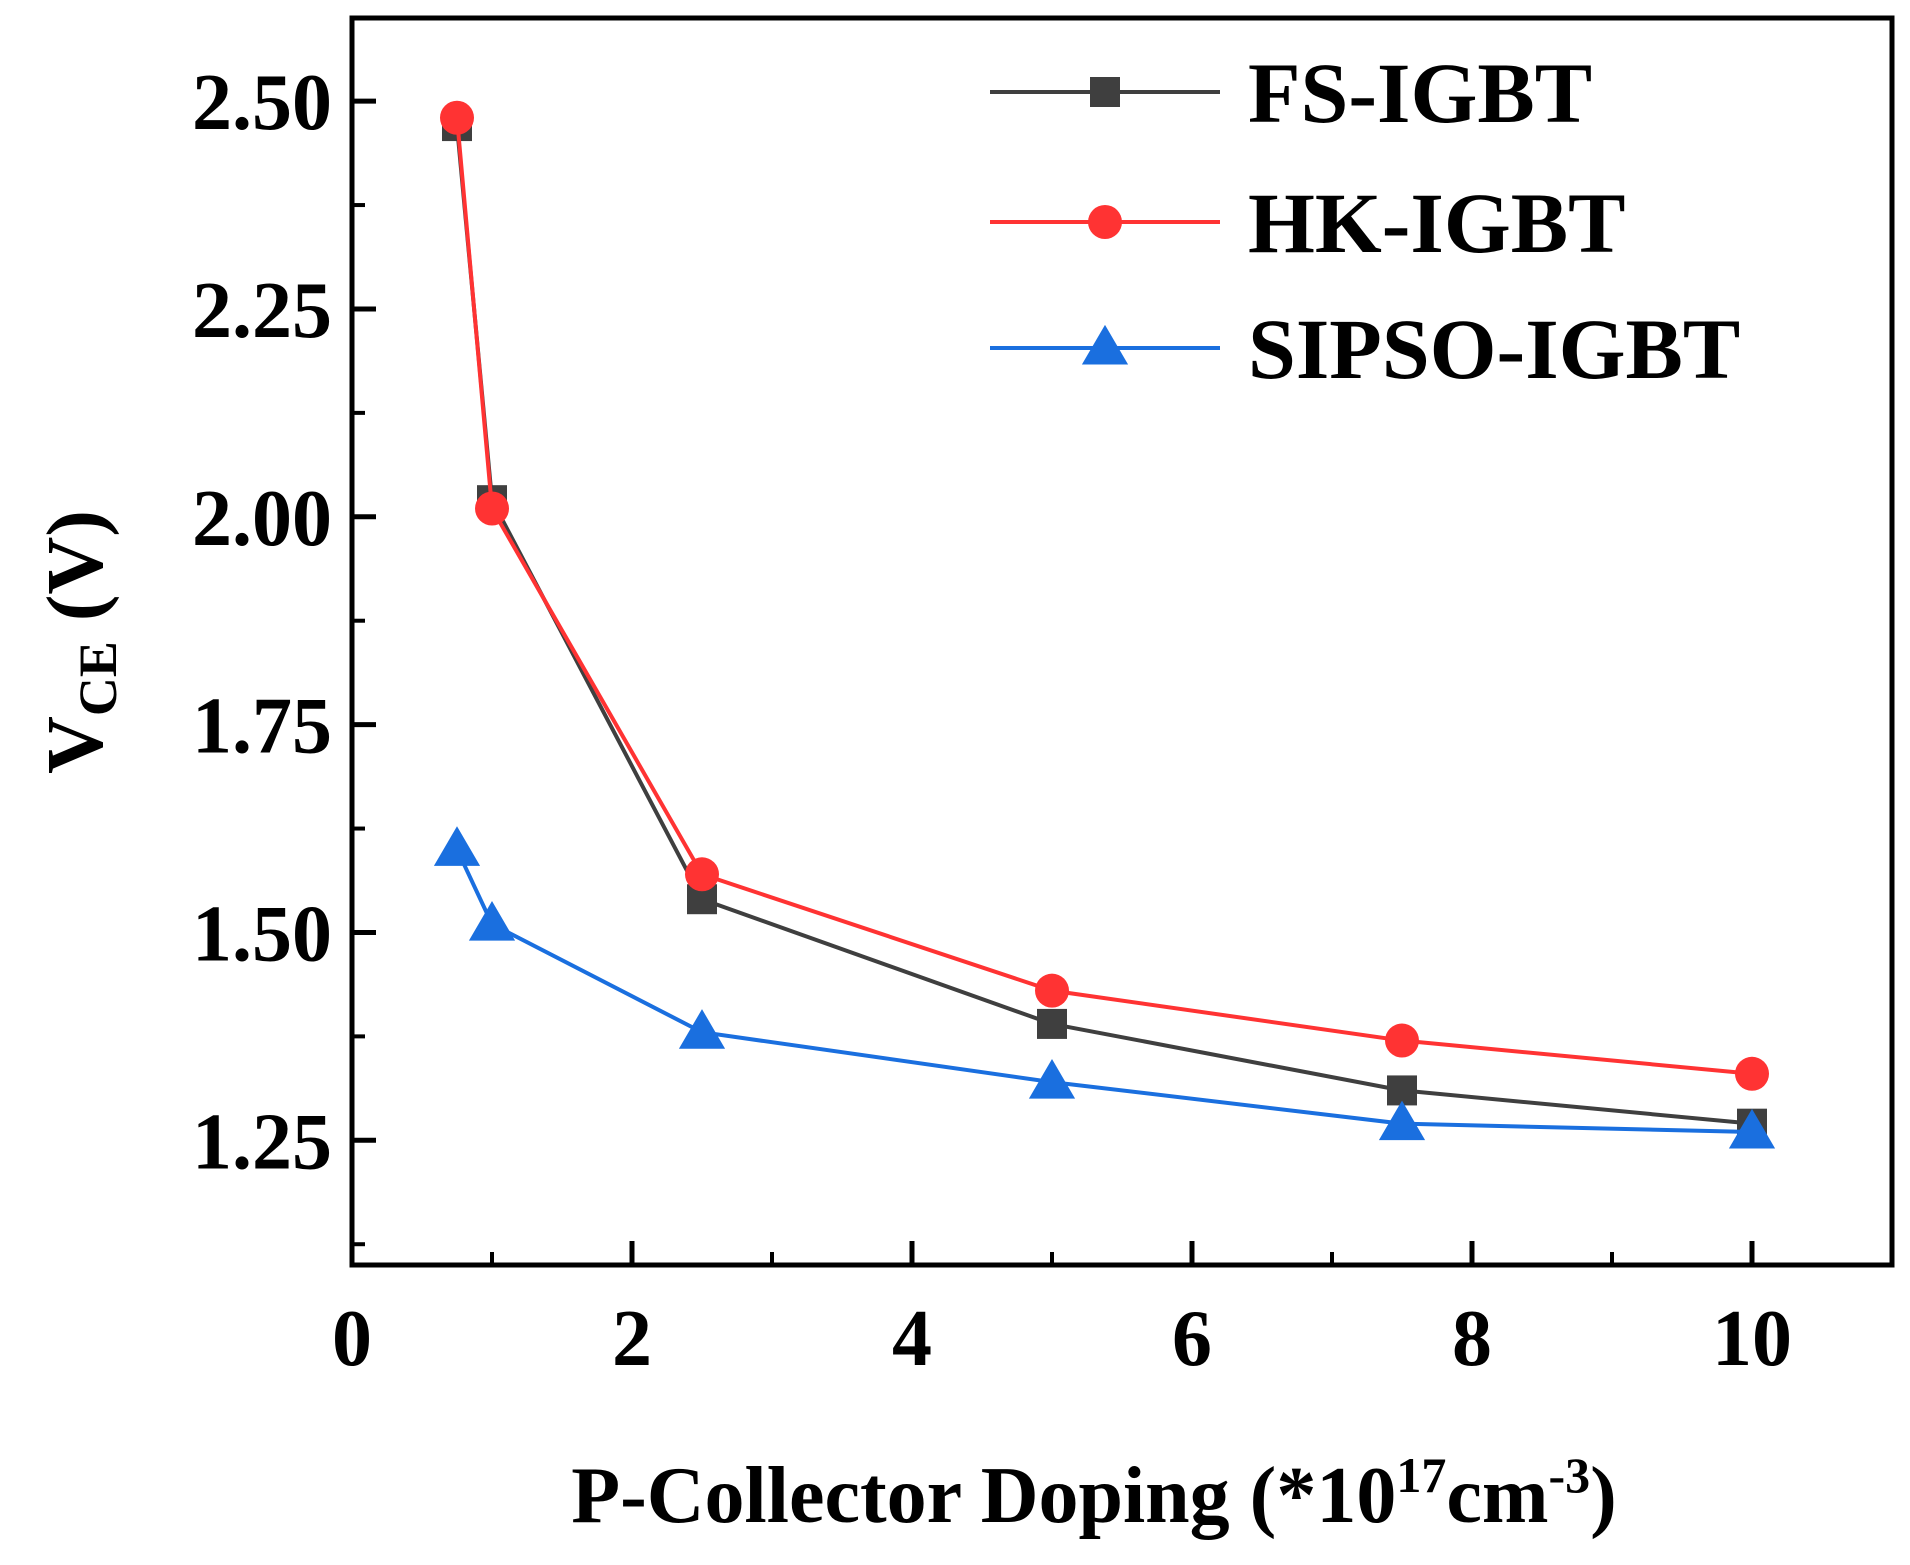 Image resolution: width=1910 pixels, height=1565 pixels. Describe the element at coordinates (262, 519) in the screenshot. I see `y-tick-label: 2.00` at that location.